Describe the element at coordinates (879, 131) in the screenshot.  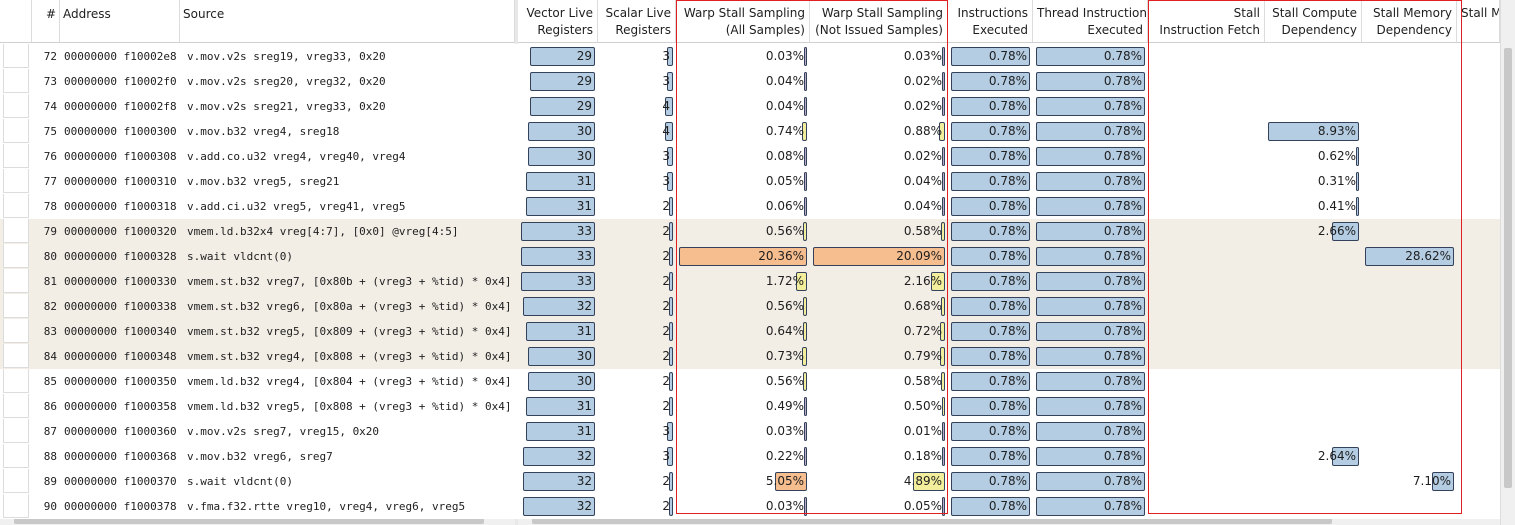
I see `metric-cell: 0.88%` at that location.